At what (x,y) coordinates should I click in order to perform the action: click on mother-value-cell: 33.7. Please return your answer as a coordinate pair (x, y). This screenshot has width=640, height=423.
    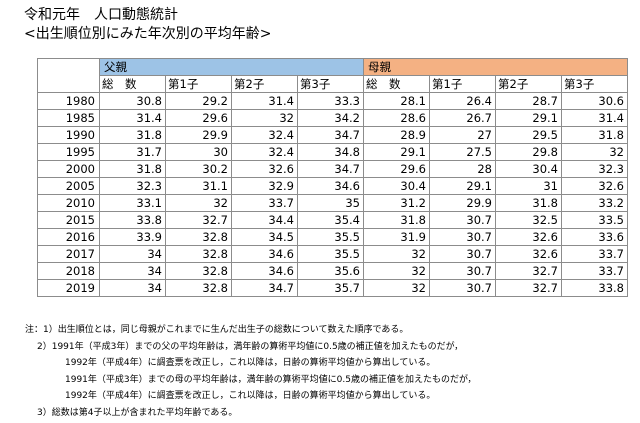
    Looking at the image, I should click on (594, 271).